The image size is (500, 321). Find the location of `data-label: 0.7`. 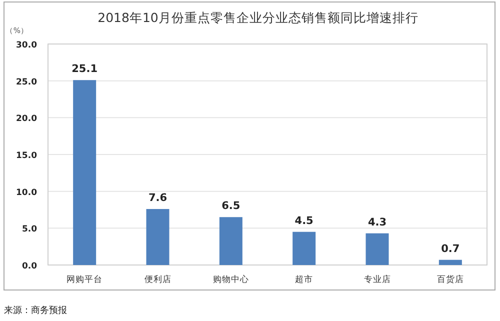

data-label: 0.7 is located at coordinates (450, 248).